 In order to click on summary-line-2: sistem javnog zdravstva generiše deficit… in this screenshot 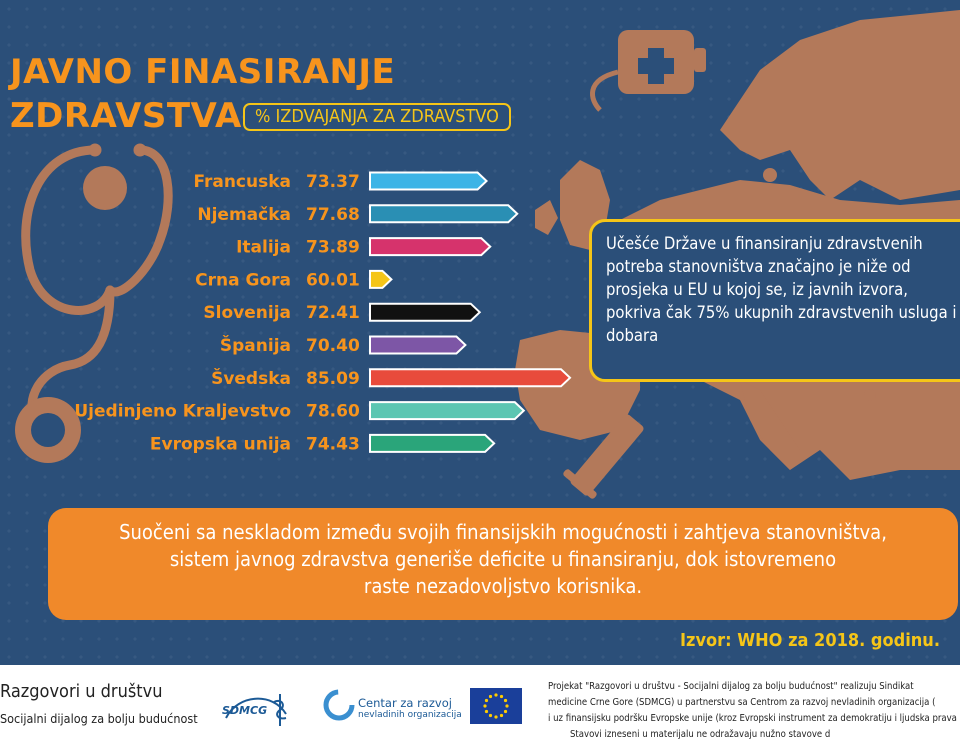, I will do `click(503, 559)`.